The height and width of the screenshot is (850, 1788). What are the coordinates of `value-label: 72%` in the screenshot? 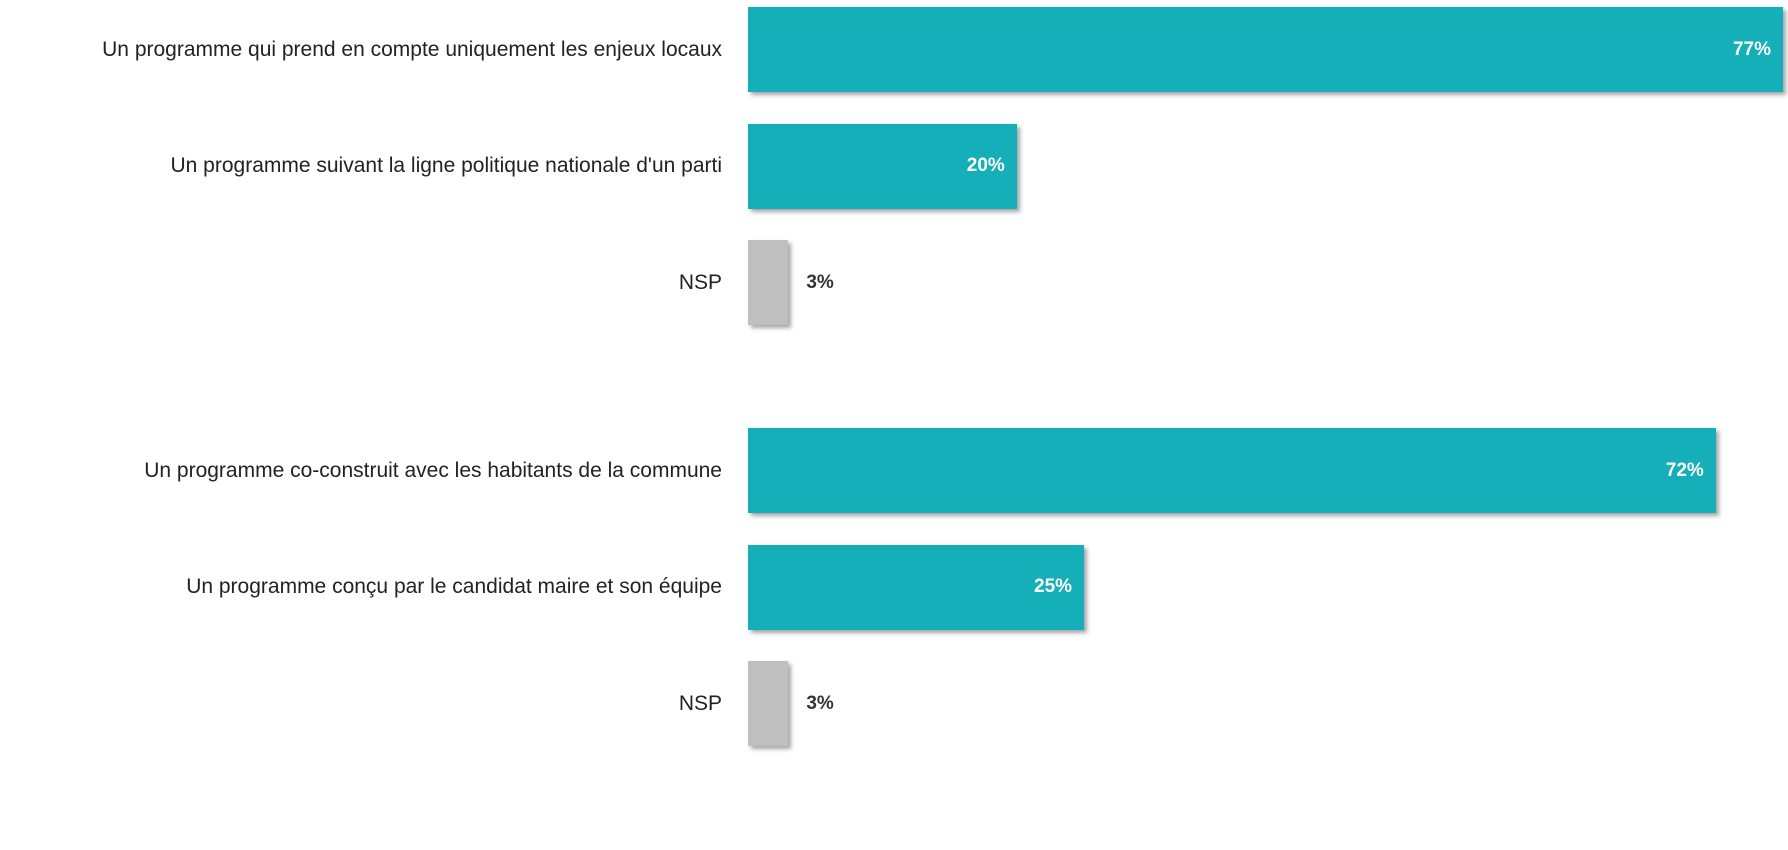 It's located at (1684, 470).